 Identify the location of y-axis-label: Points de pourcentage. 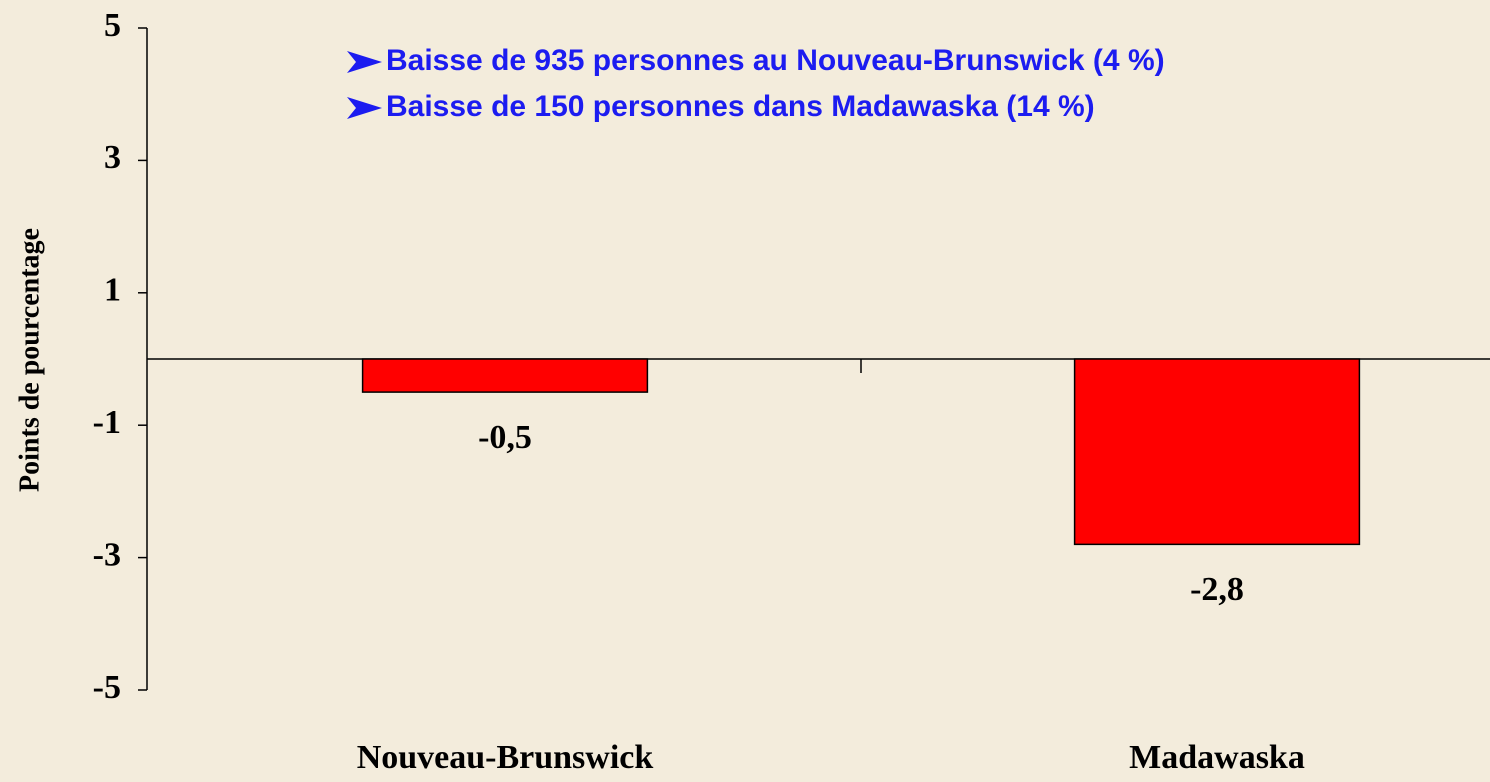
(29, 360).